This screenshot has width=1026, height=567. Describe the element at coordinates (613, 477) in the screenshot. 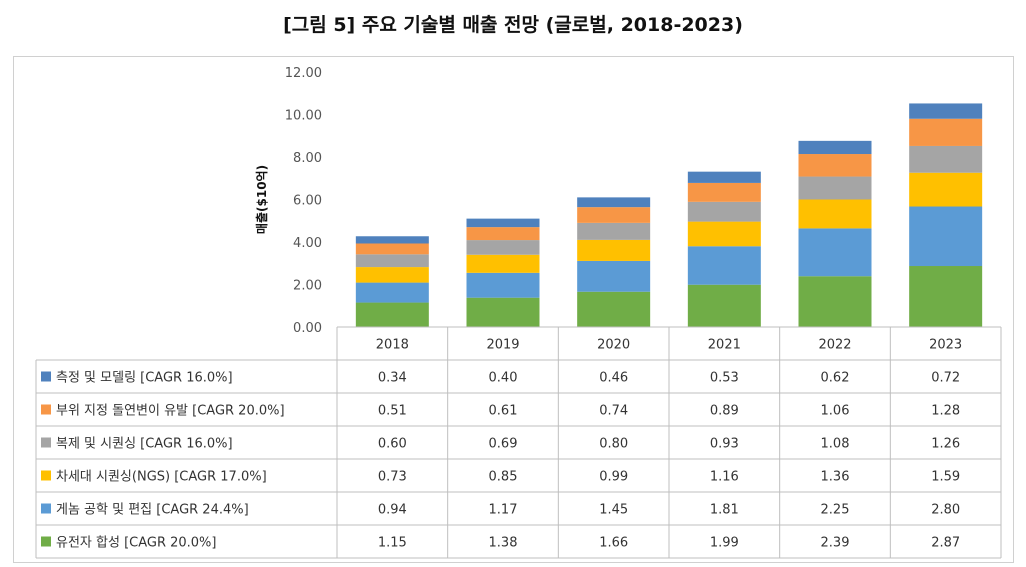

I see `data-label: 0.99` at that location.